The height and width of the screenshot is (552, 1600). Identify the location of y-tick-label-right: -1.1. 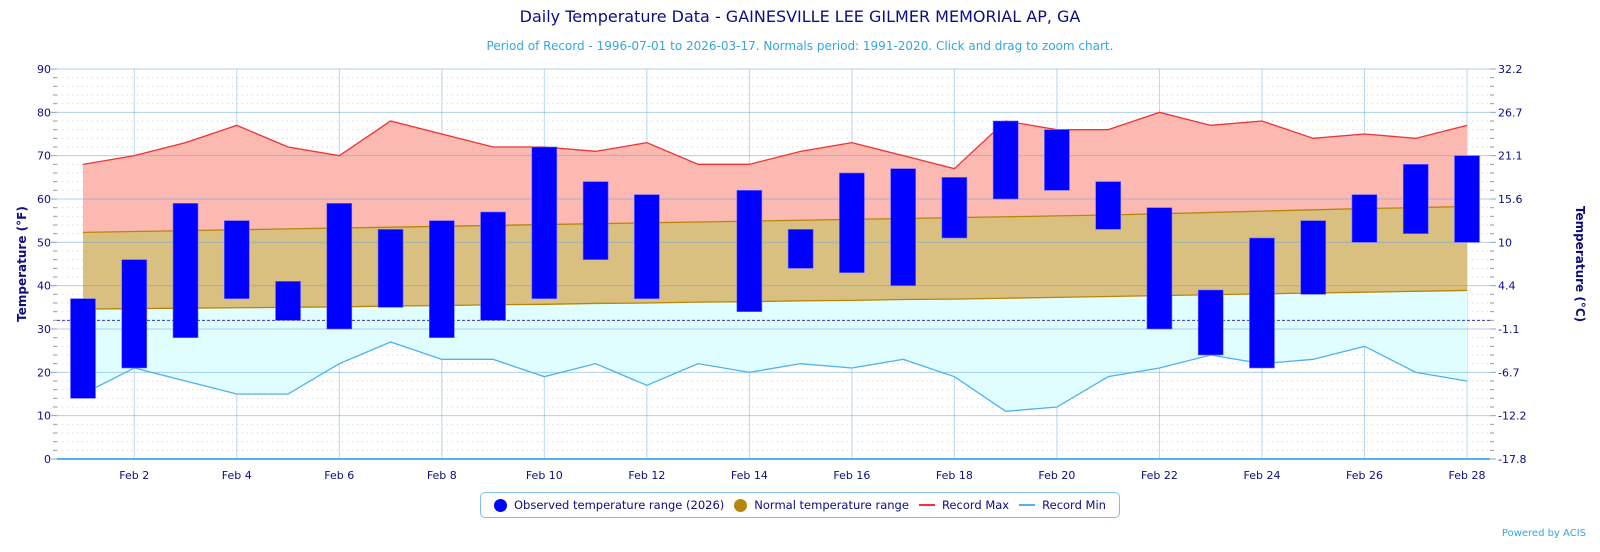
(1508, 329).